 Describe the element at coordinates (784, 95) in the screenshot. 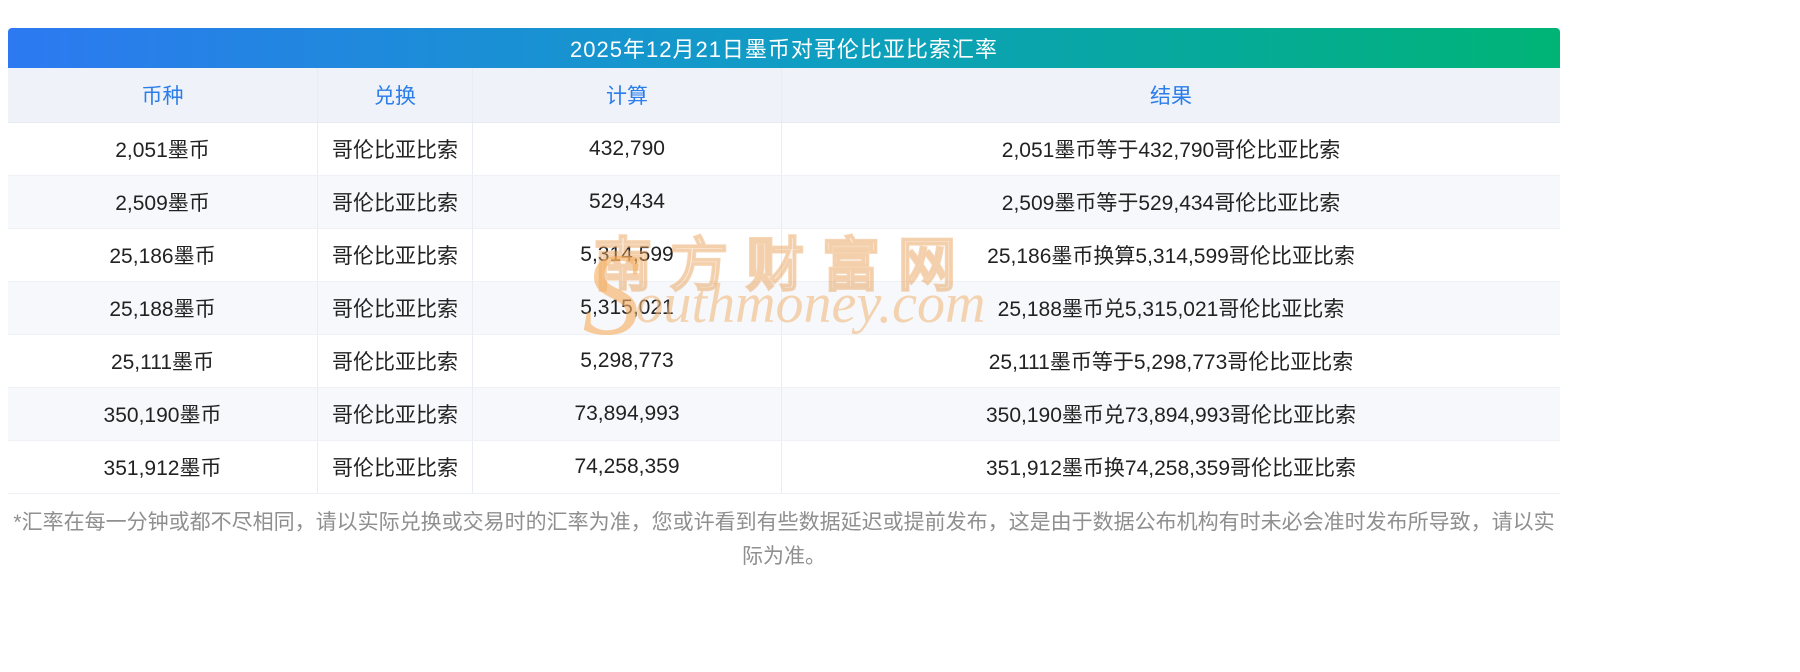

I see `table-header-row: 币种 兑换 计算 结果` at that location.